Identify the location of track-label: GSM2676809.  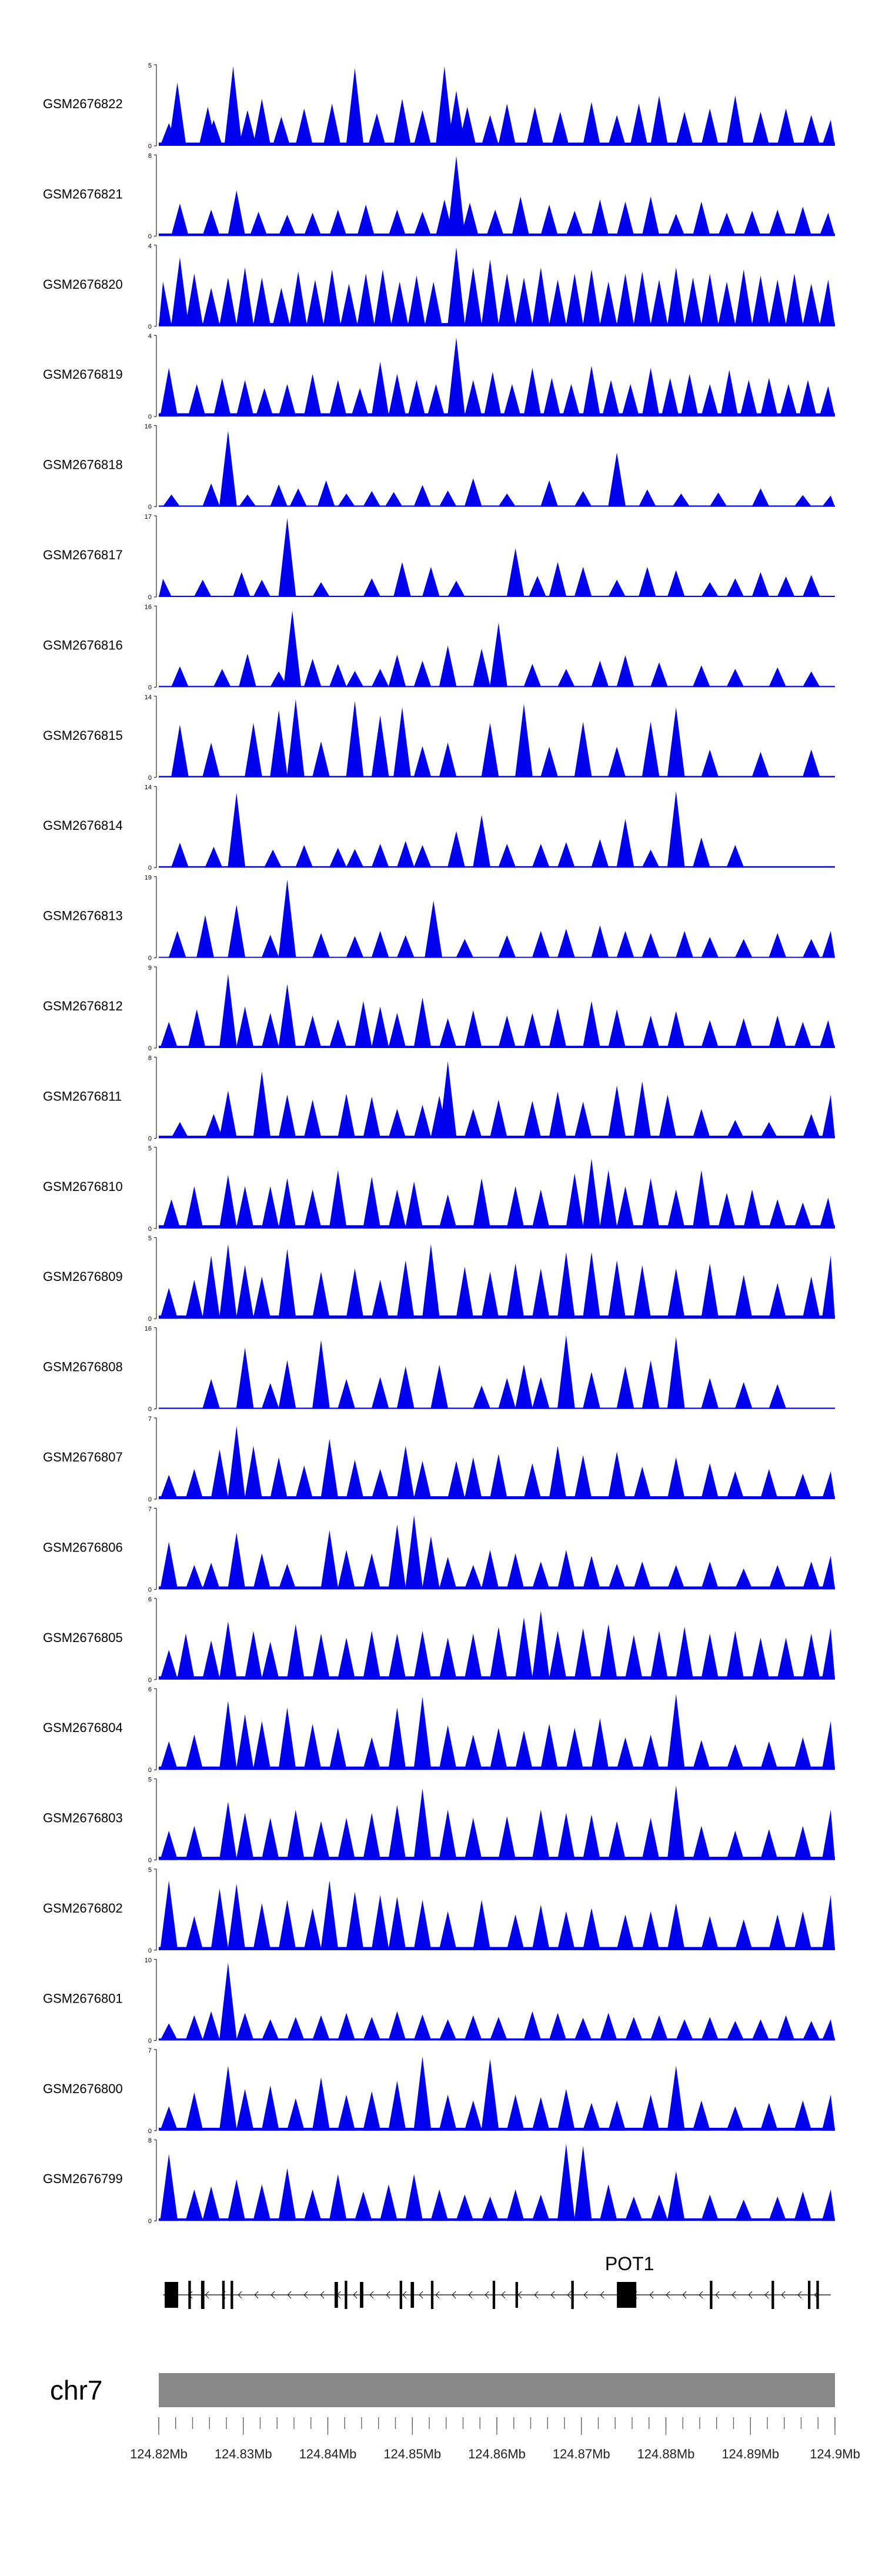
(83, 1276).